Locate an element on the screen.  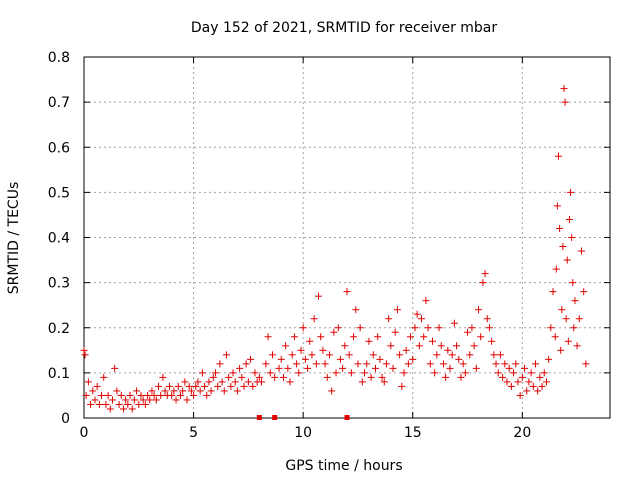
y-tick-label: 0.8 is located at coordinates (59, 58).